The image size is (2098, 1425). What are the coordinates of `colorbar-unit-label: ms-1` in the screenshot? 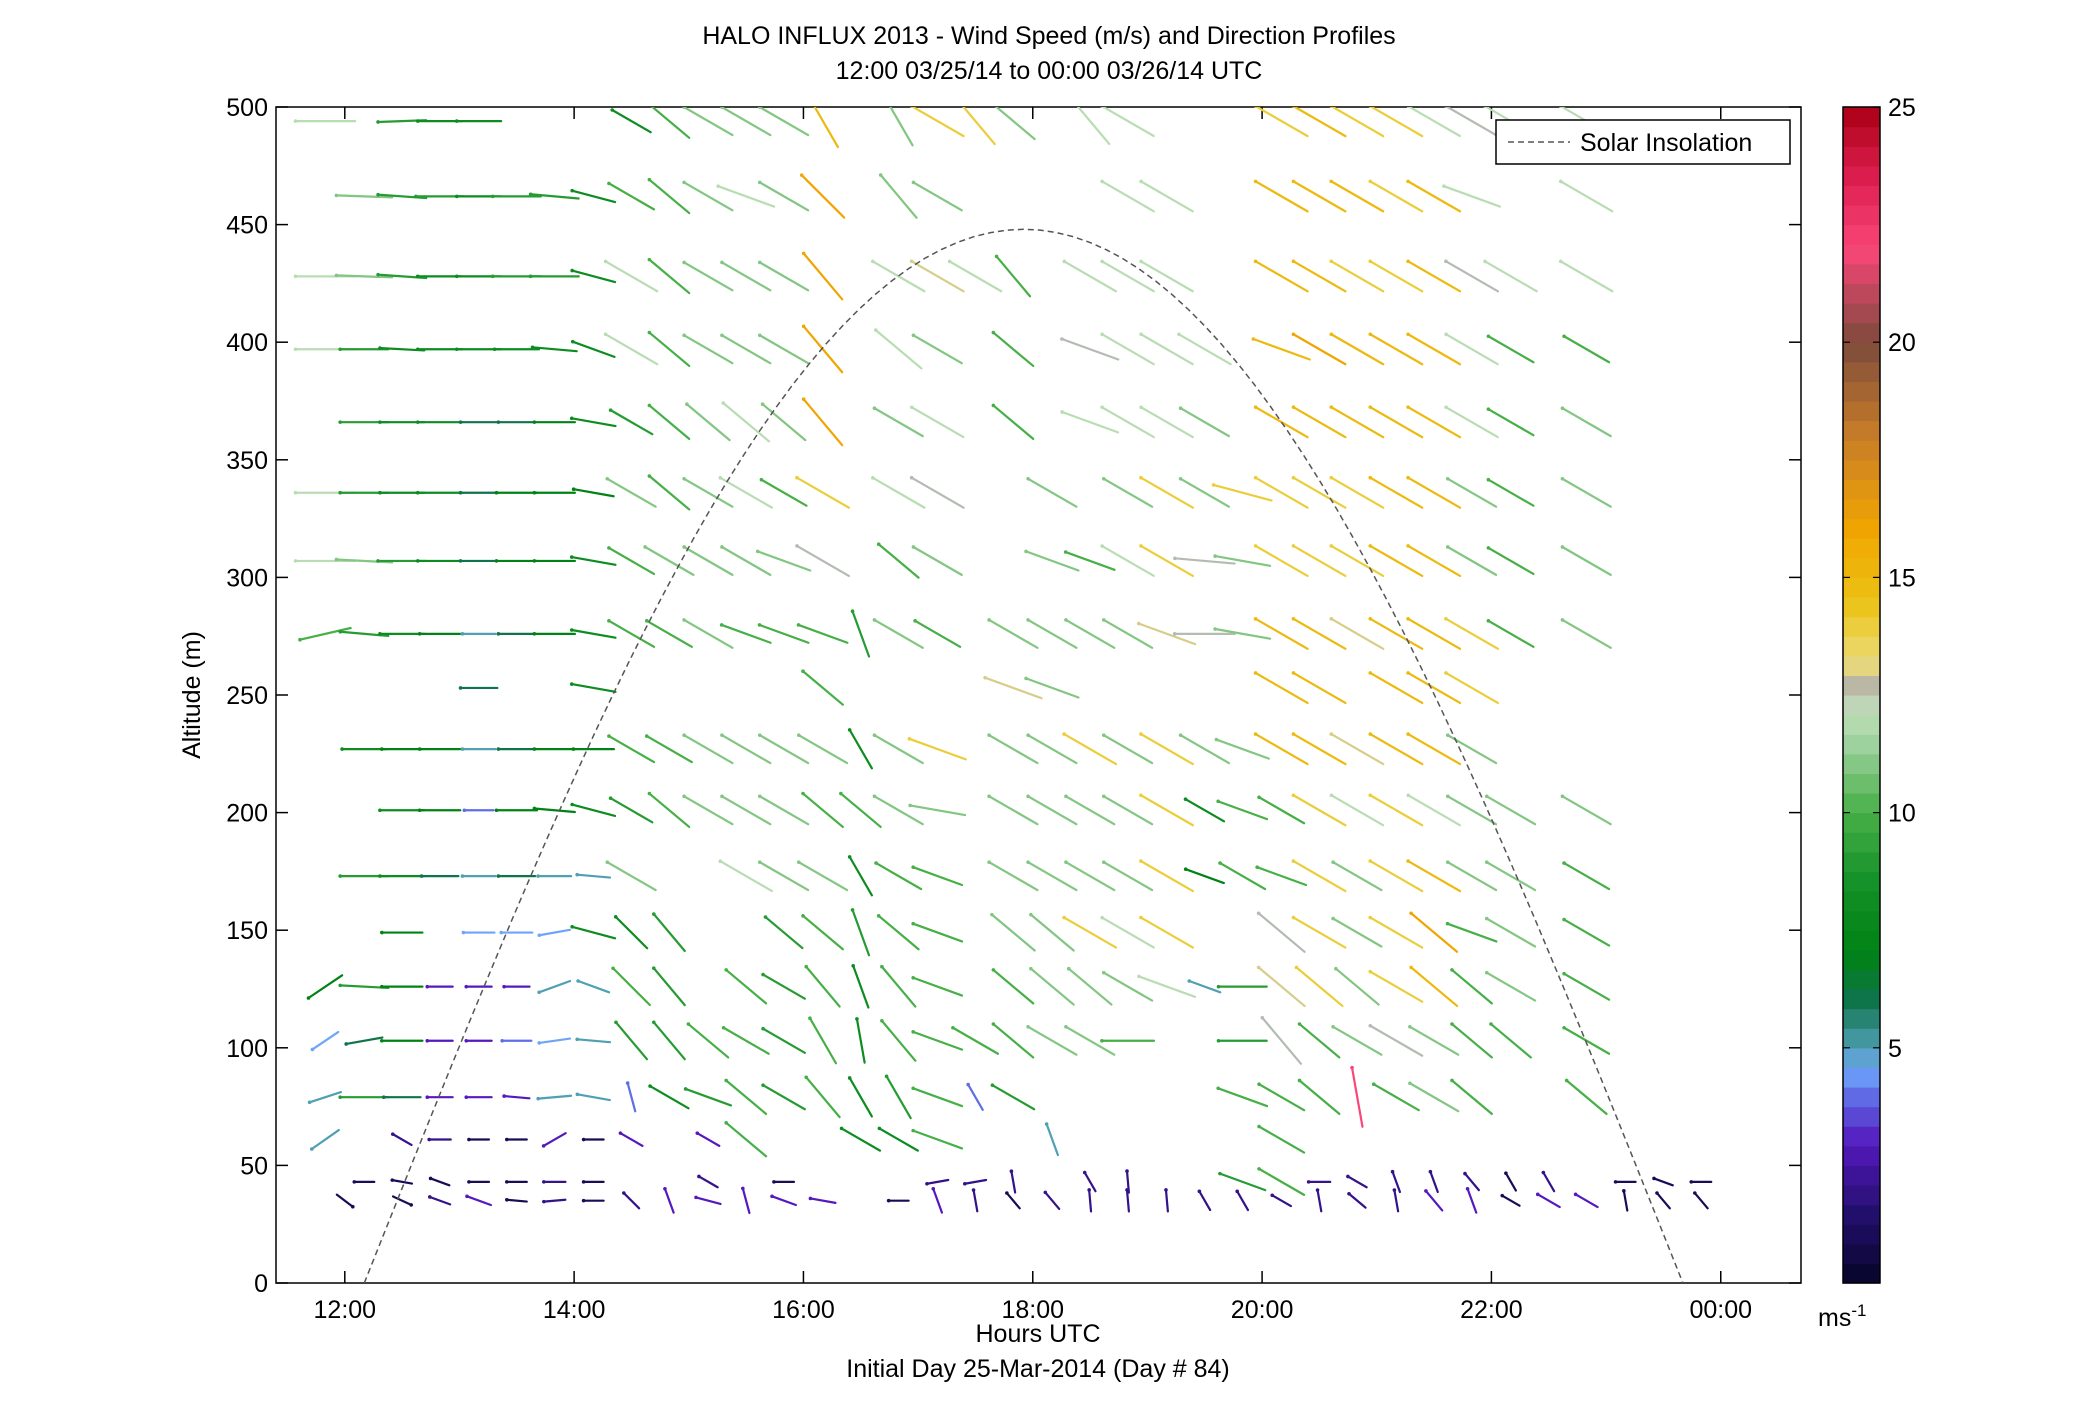 It's located at (1842, 1316).